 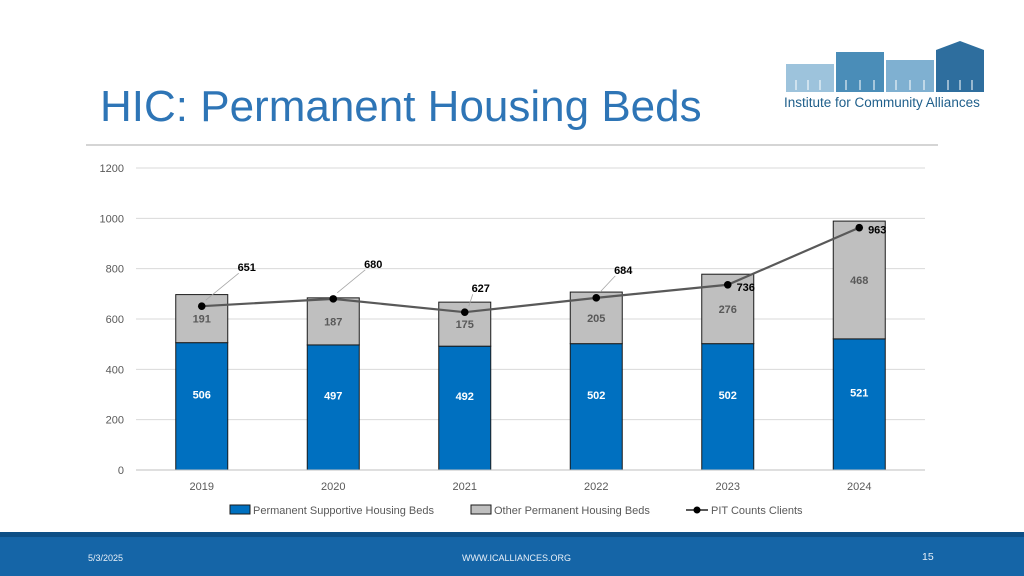 I want to click on legend-marker-pit, so click(x=697, y=510).